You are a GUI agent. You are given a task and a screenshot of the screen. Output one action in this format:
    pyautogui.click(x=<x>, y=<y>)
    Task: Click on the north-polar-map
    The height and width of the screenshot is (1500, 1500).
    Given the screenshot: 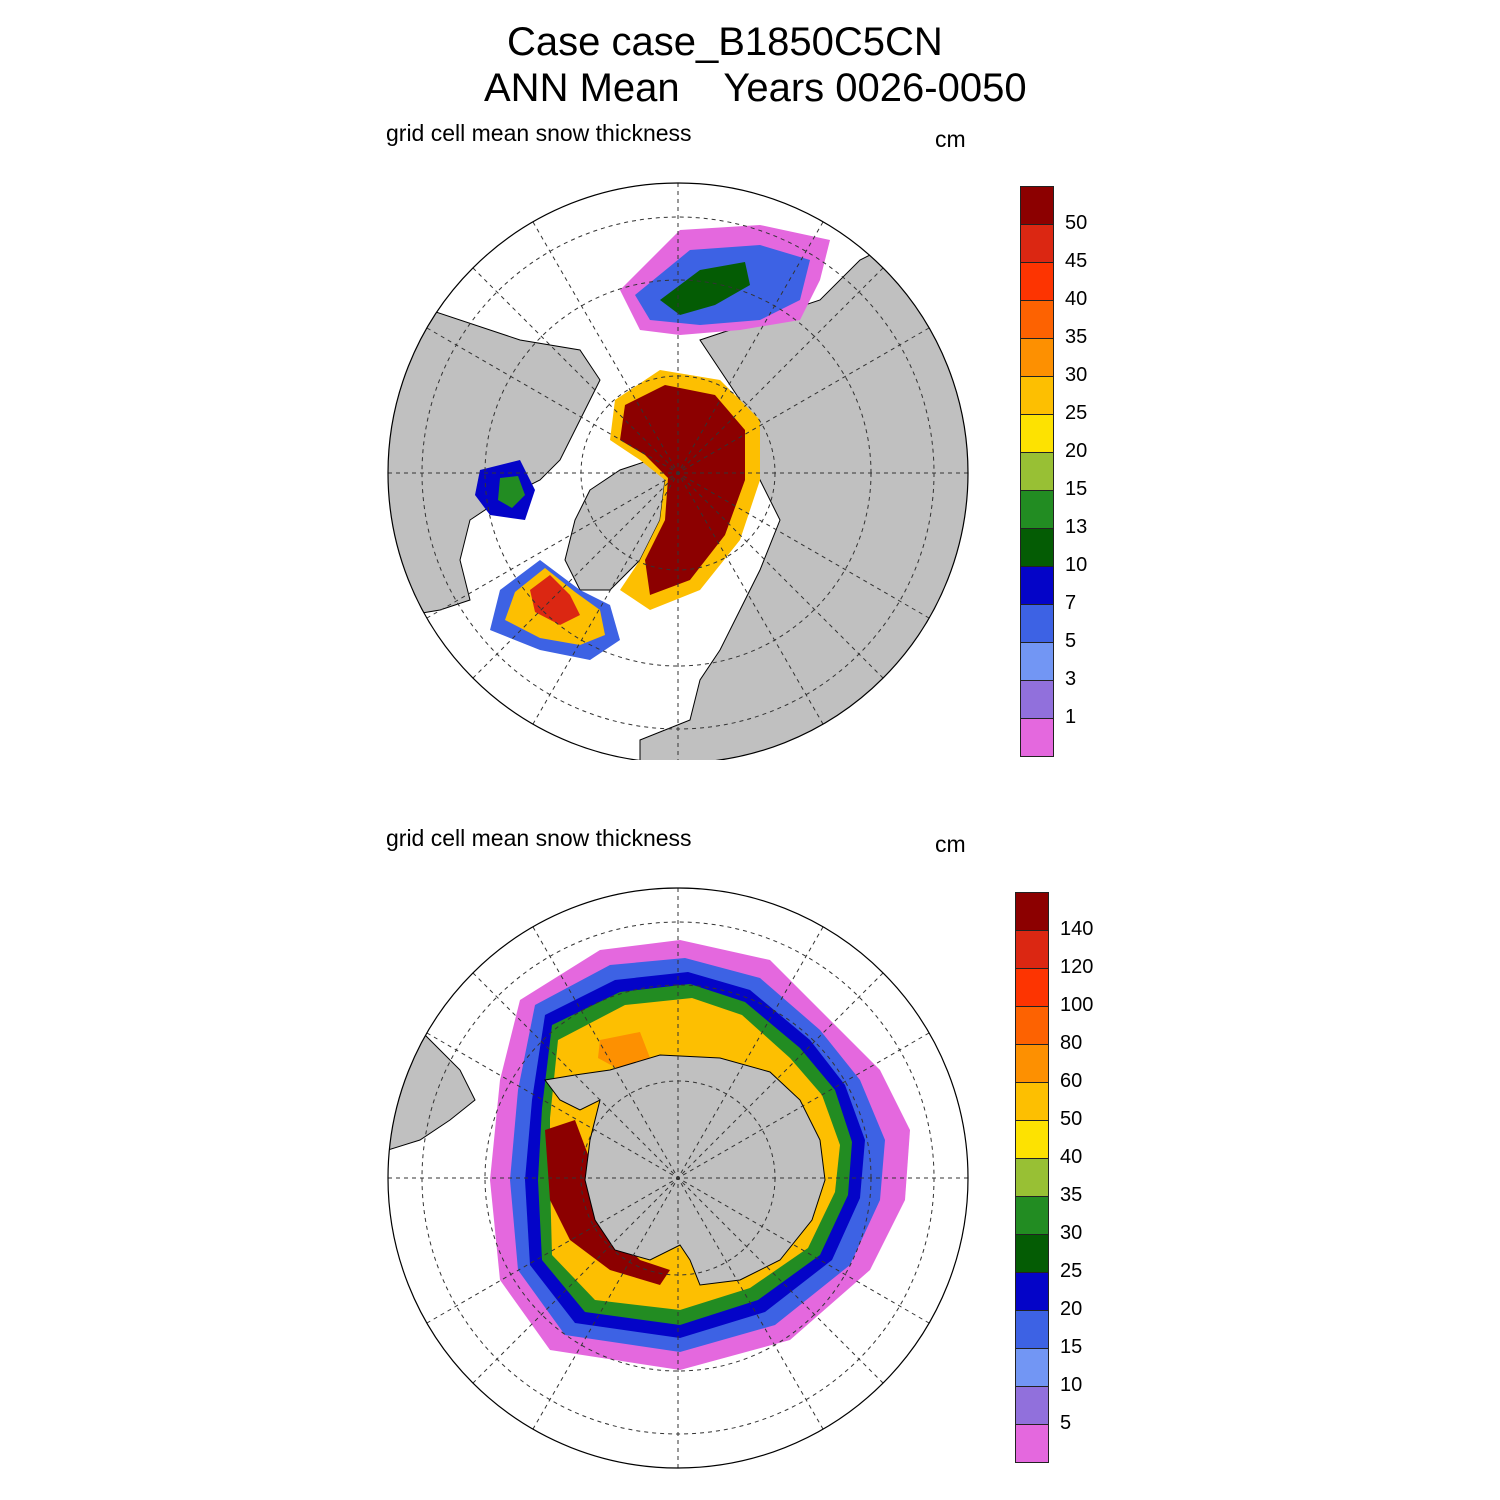 What is the action you would take?
    pyautogui.click(x=678, y=471)
    